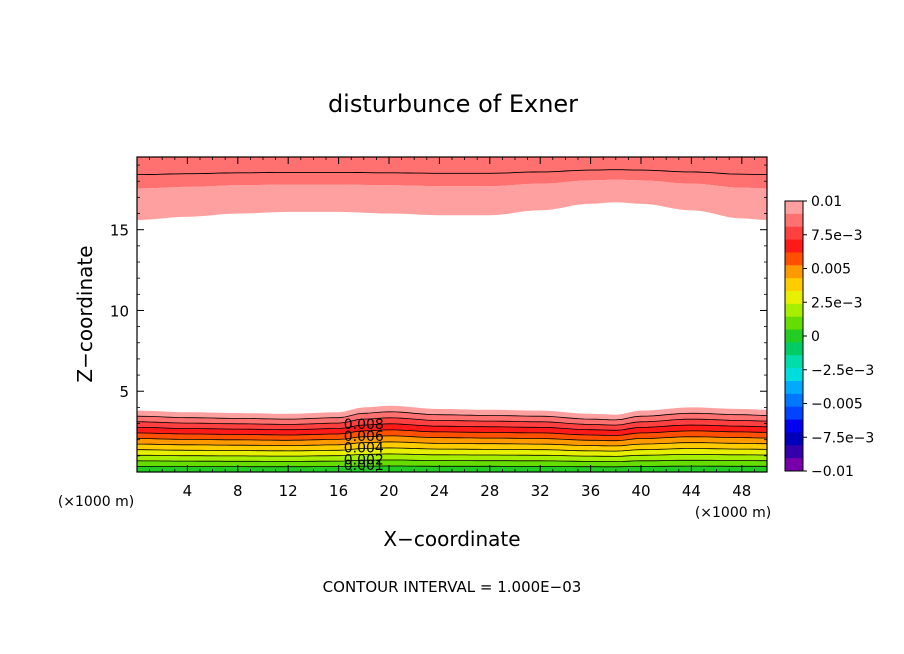 The image size is (904, 654). I want to click on x-tick-label: 44, so click(691, 491).